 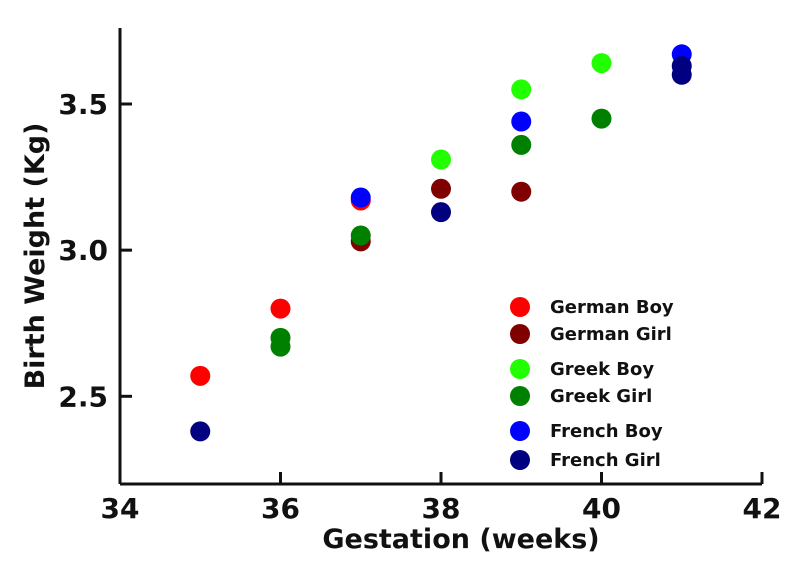 I want to click on legend-label: German Boy, so click(x=612, y=307).